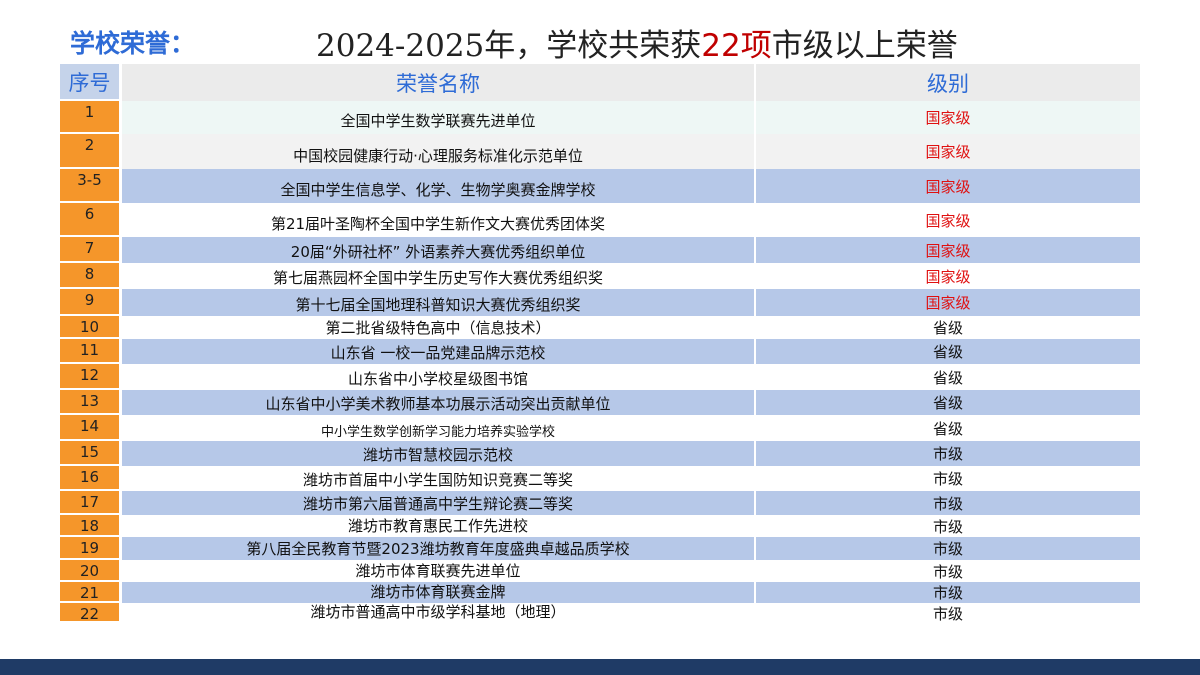 The width and height of the screenshot is (1200, 675). What do you see at coordinates (133, 43) in the screenshot?
I see `section-label: 学校荣誉：` at bounding box center [133, 43].